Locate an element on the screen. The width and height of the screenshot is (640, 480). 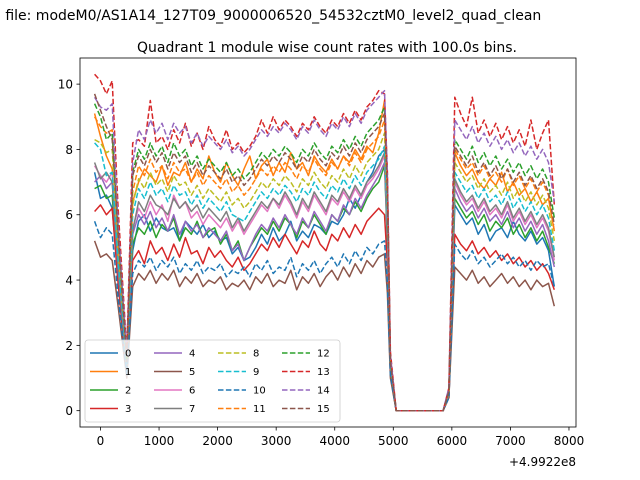
y-tick-label: 10 is located at coordinates (65, 85).